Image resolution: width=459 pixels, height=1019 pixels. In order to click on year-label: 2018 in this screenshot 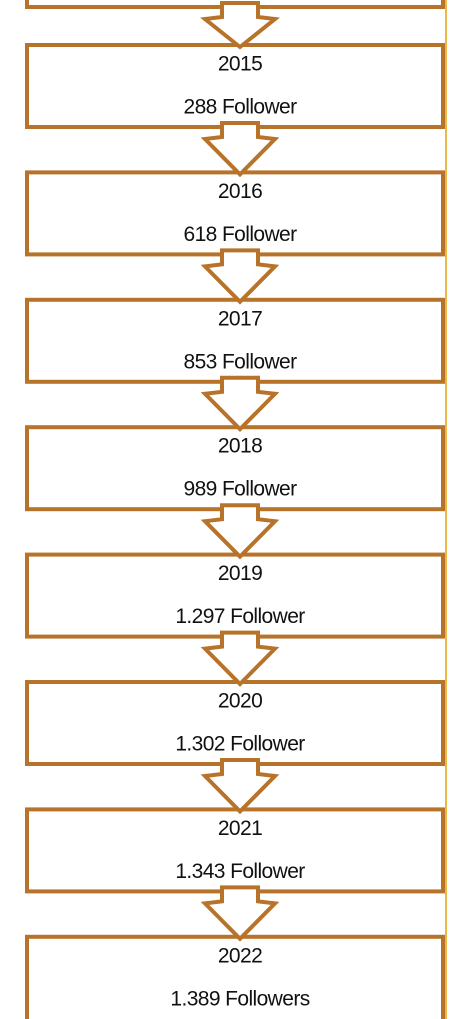, I will do `click(240, 446)`.